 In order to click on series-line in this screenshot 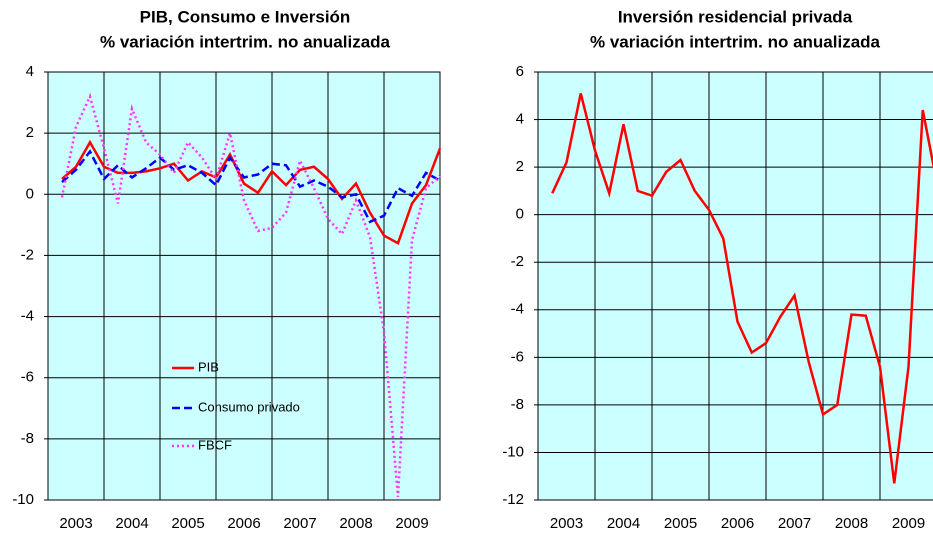, I will do `click(251, 186)`.